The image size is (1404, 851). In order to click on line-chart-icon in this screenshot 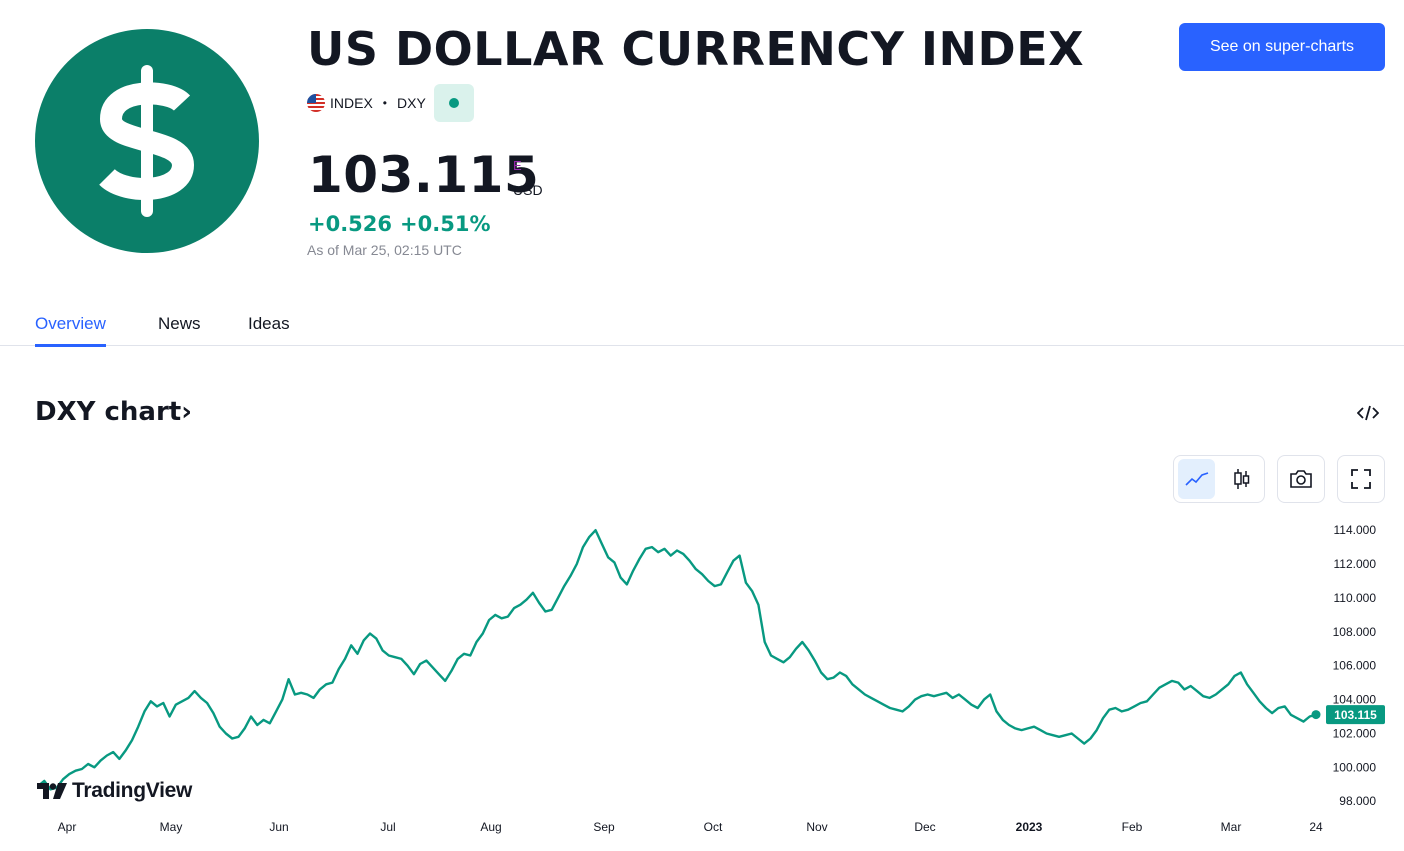, I will do `click(1196, 479)`.